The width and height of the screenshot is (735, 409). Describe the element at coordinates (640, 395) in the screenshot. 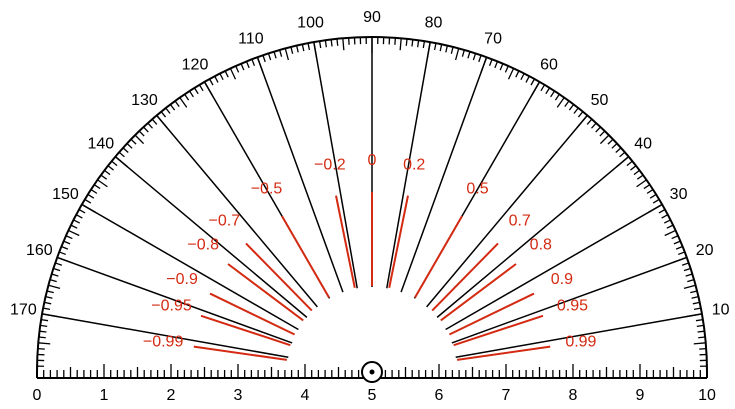

I see `ruler-label: 9` at that location.